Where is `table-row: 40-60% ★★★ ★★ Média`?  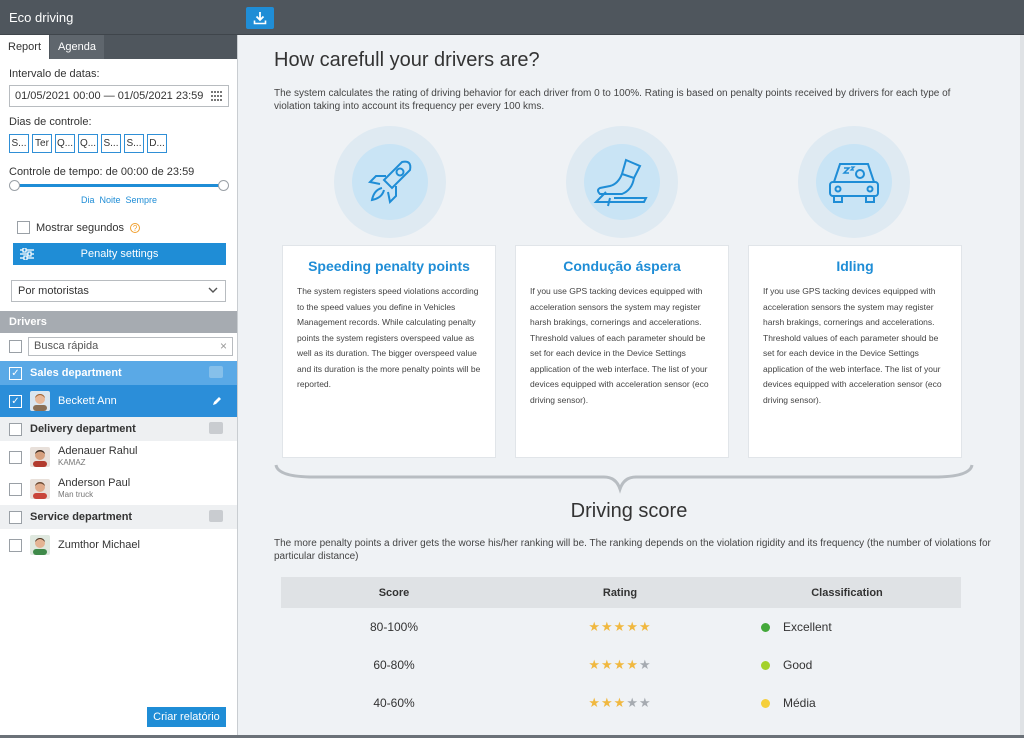 table-row: 40-60% ★★★ ★★ Média is located at coordinates (621, 703).